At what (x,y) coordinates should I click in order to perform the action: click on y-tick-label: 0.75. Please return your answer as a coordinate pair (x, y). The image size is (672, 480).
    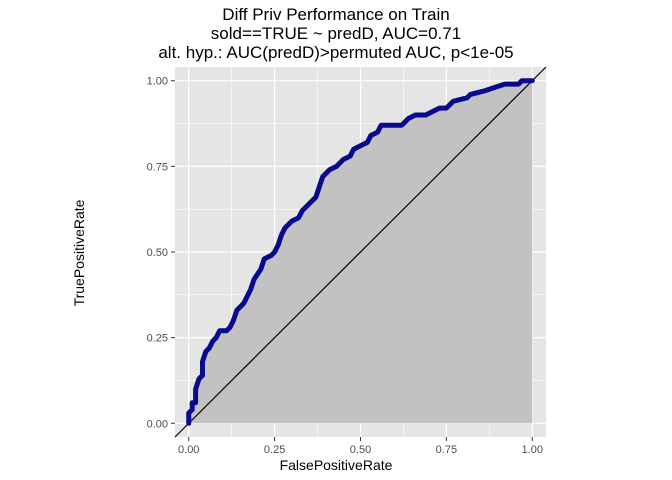
    Looking at the image, I should click on (157, 167).